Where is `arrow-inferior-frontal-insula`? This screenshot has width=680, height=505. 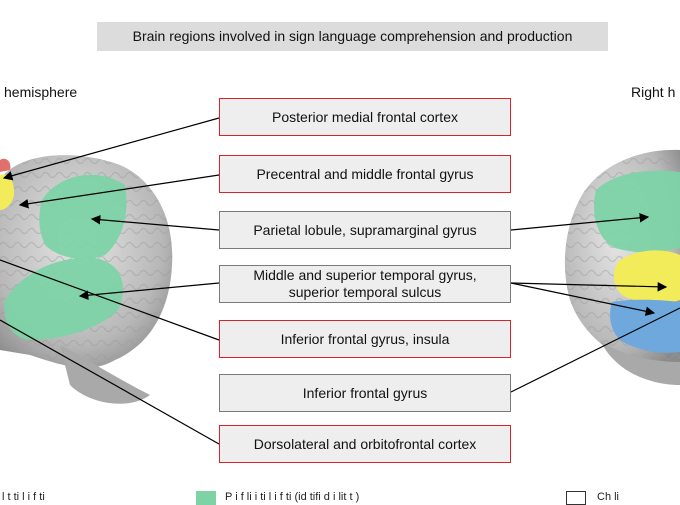 arrow-inferior-frontal-insula is located at coordinates (110, 300).